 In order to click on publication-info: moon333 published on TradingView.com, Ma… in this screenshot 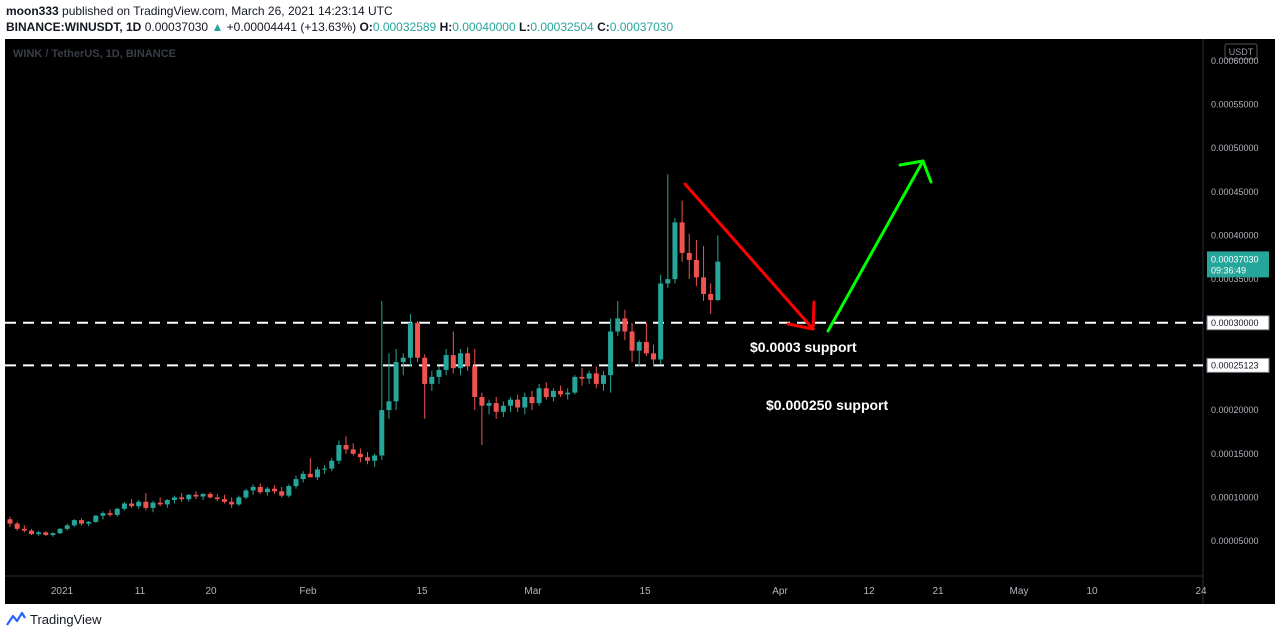, I will do `click(199, 11)`.